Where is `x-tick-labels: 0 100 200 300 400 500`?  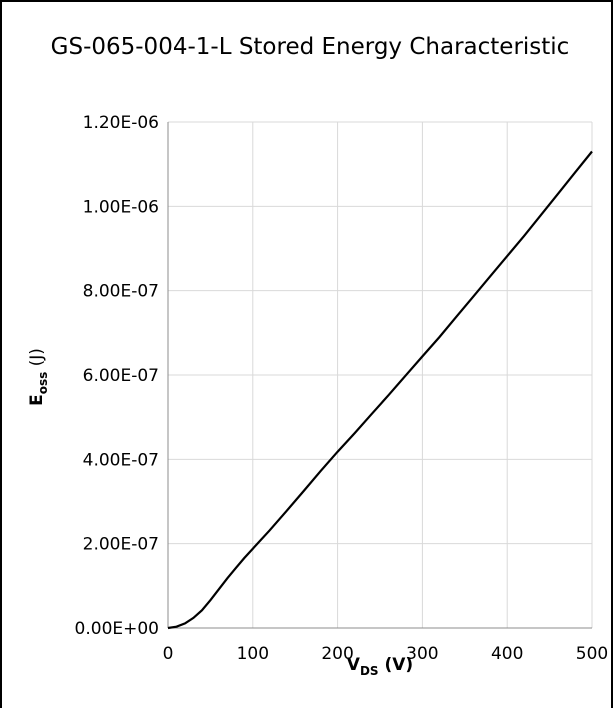
x-tick-labels: 0 100 200 300 400 500 is located at coordinates (386, 654).